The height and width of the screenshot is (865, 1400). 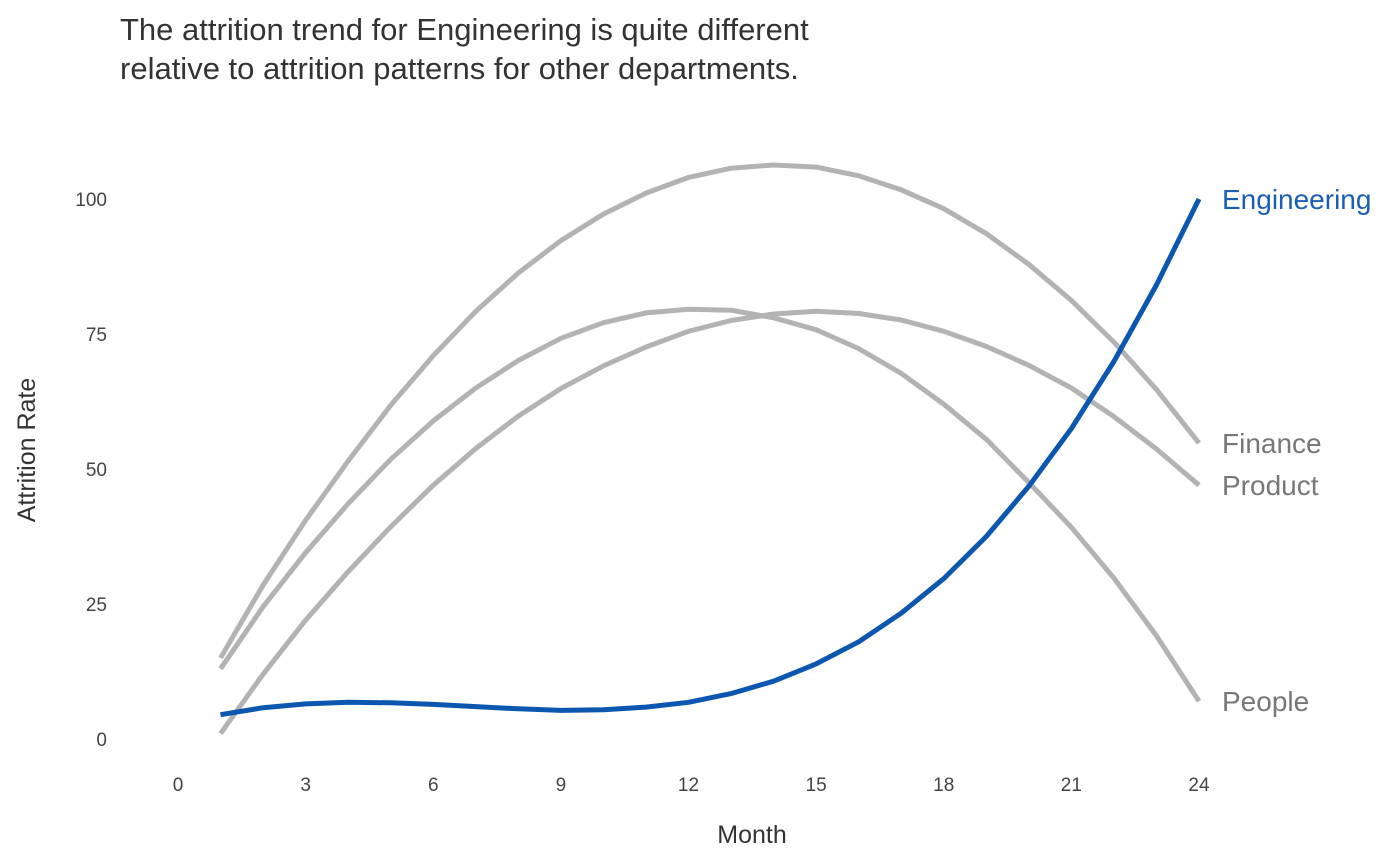 I want to click on x-tick-label: 3, so click(x=305, y=785).